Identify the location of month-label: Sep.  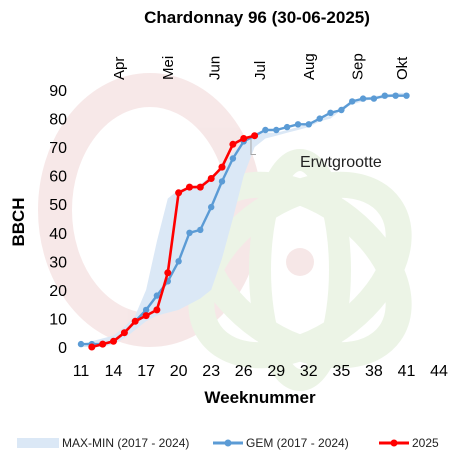
(358, 66).